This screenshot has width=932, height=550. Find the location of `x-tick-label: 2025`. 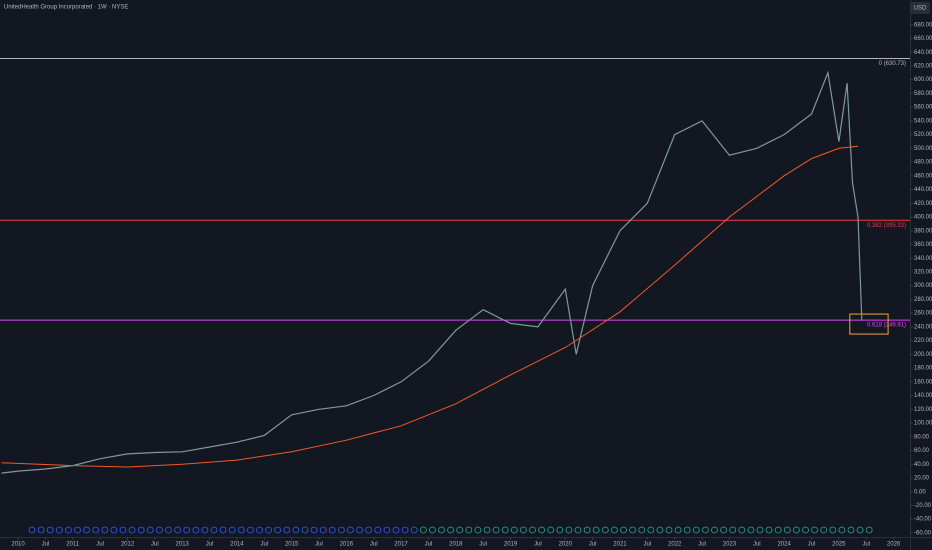

x-tick-label: 2025 is located at coordinates (839, 545).